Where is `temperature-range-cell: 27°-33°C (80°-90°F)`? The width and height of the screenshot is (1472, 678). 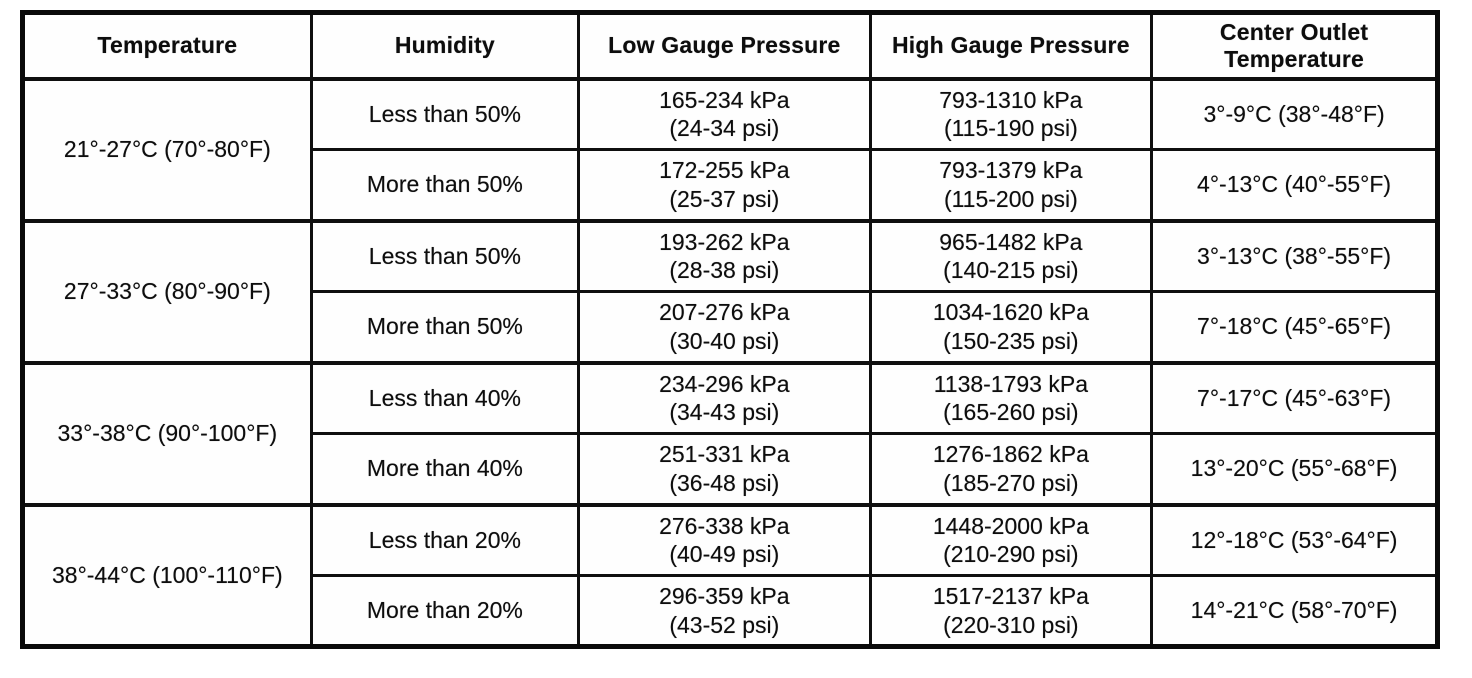
temperature-range-cell: 27°-33°C (80°-90°F) is located at coordinates (167, 291).